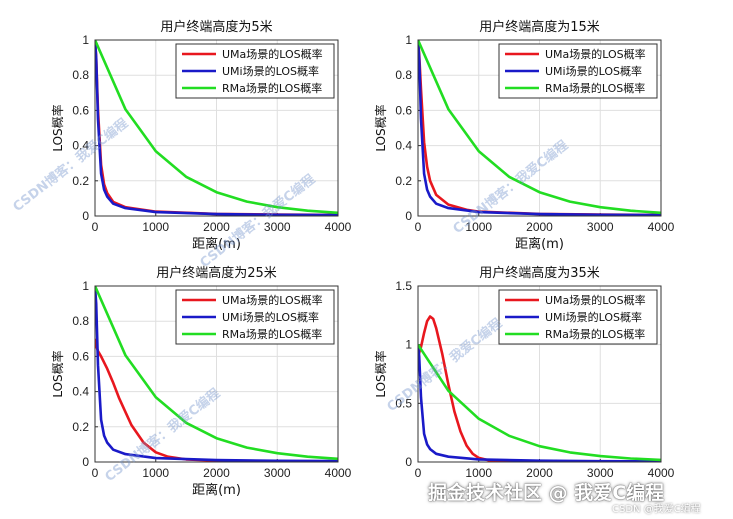 The height and width of the screenshot is (519, 733). Describe the element at coordinates (546, 493) in the screenshot. I see `footer-watermark: 掘金技术社区 @ 我爱C编程` at that location.